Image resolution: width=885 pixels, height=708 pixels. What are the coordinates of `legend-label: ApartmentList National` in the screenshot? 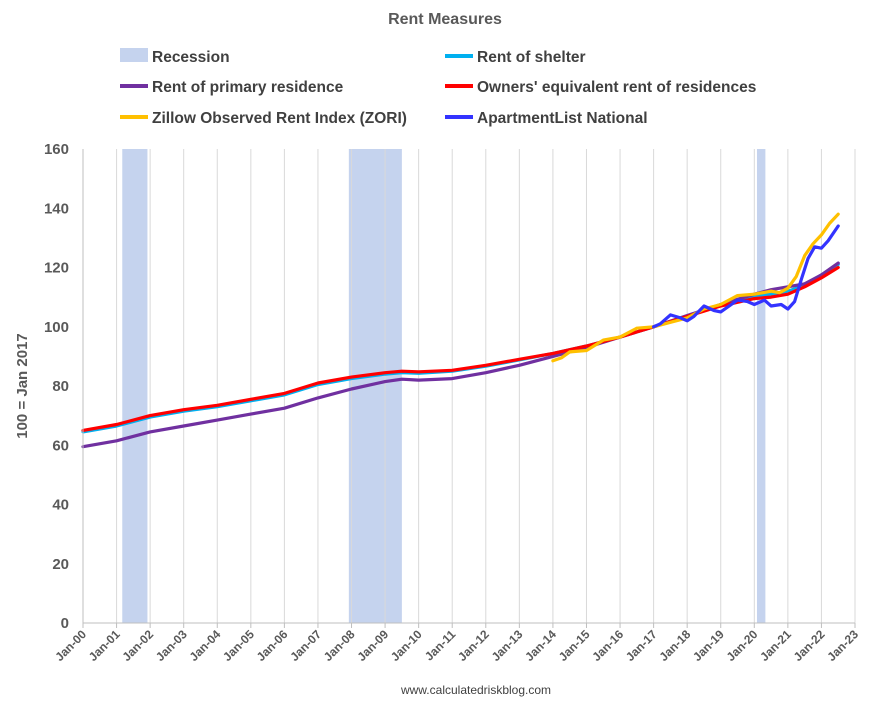 It's located at (562, 118).